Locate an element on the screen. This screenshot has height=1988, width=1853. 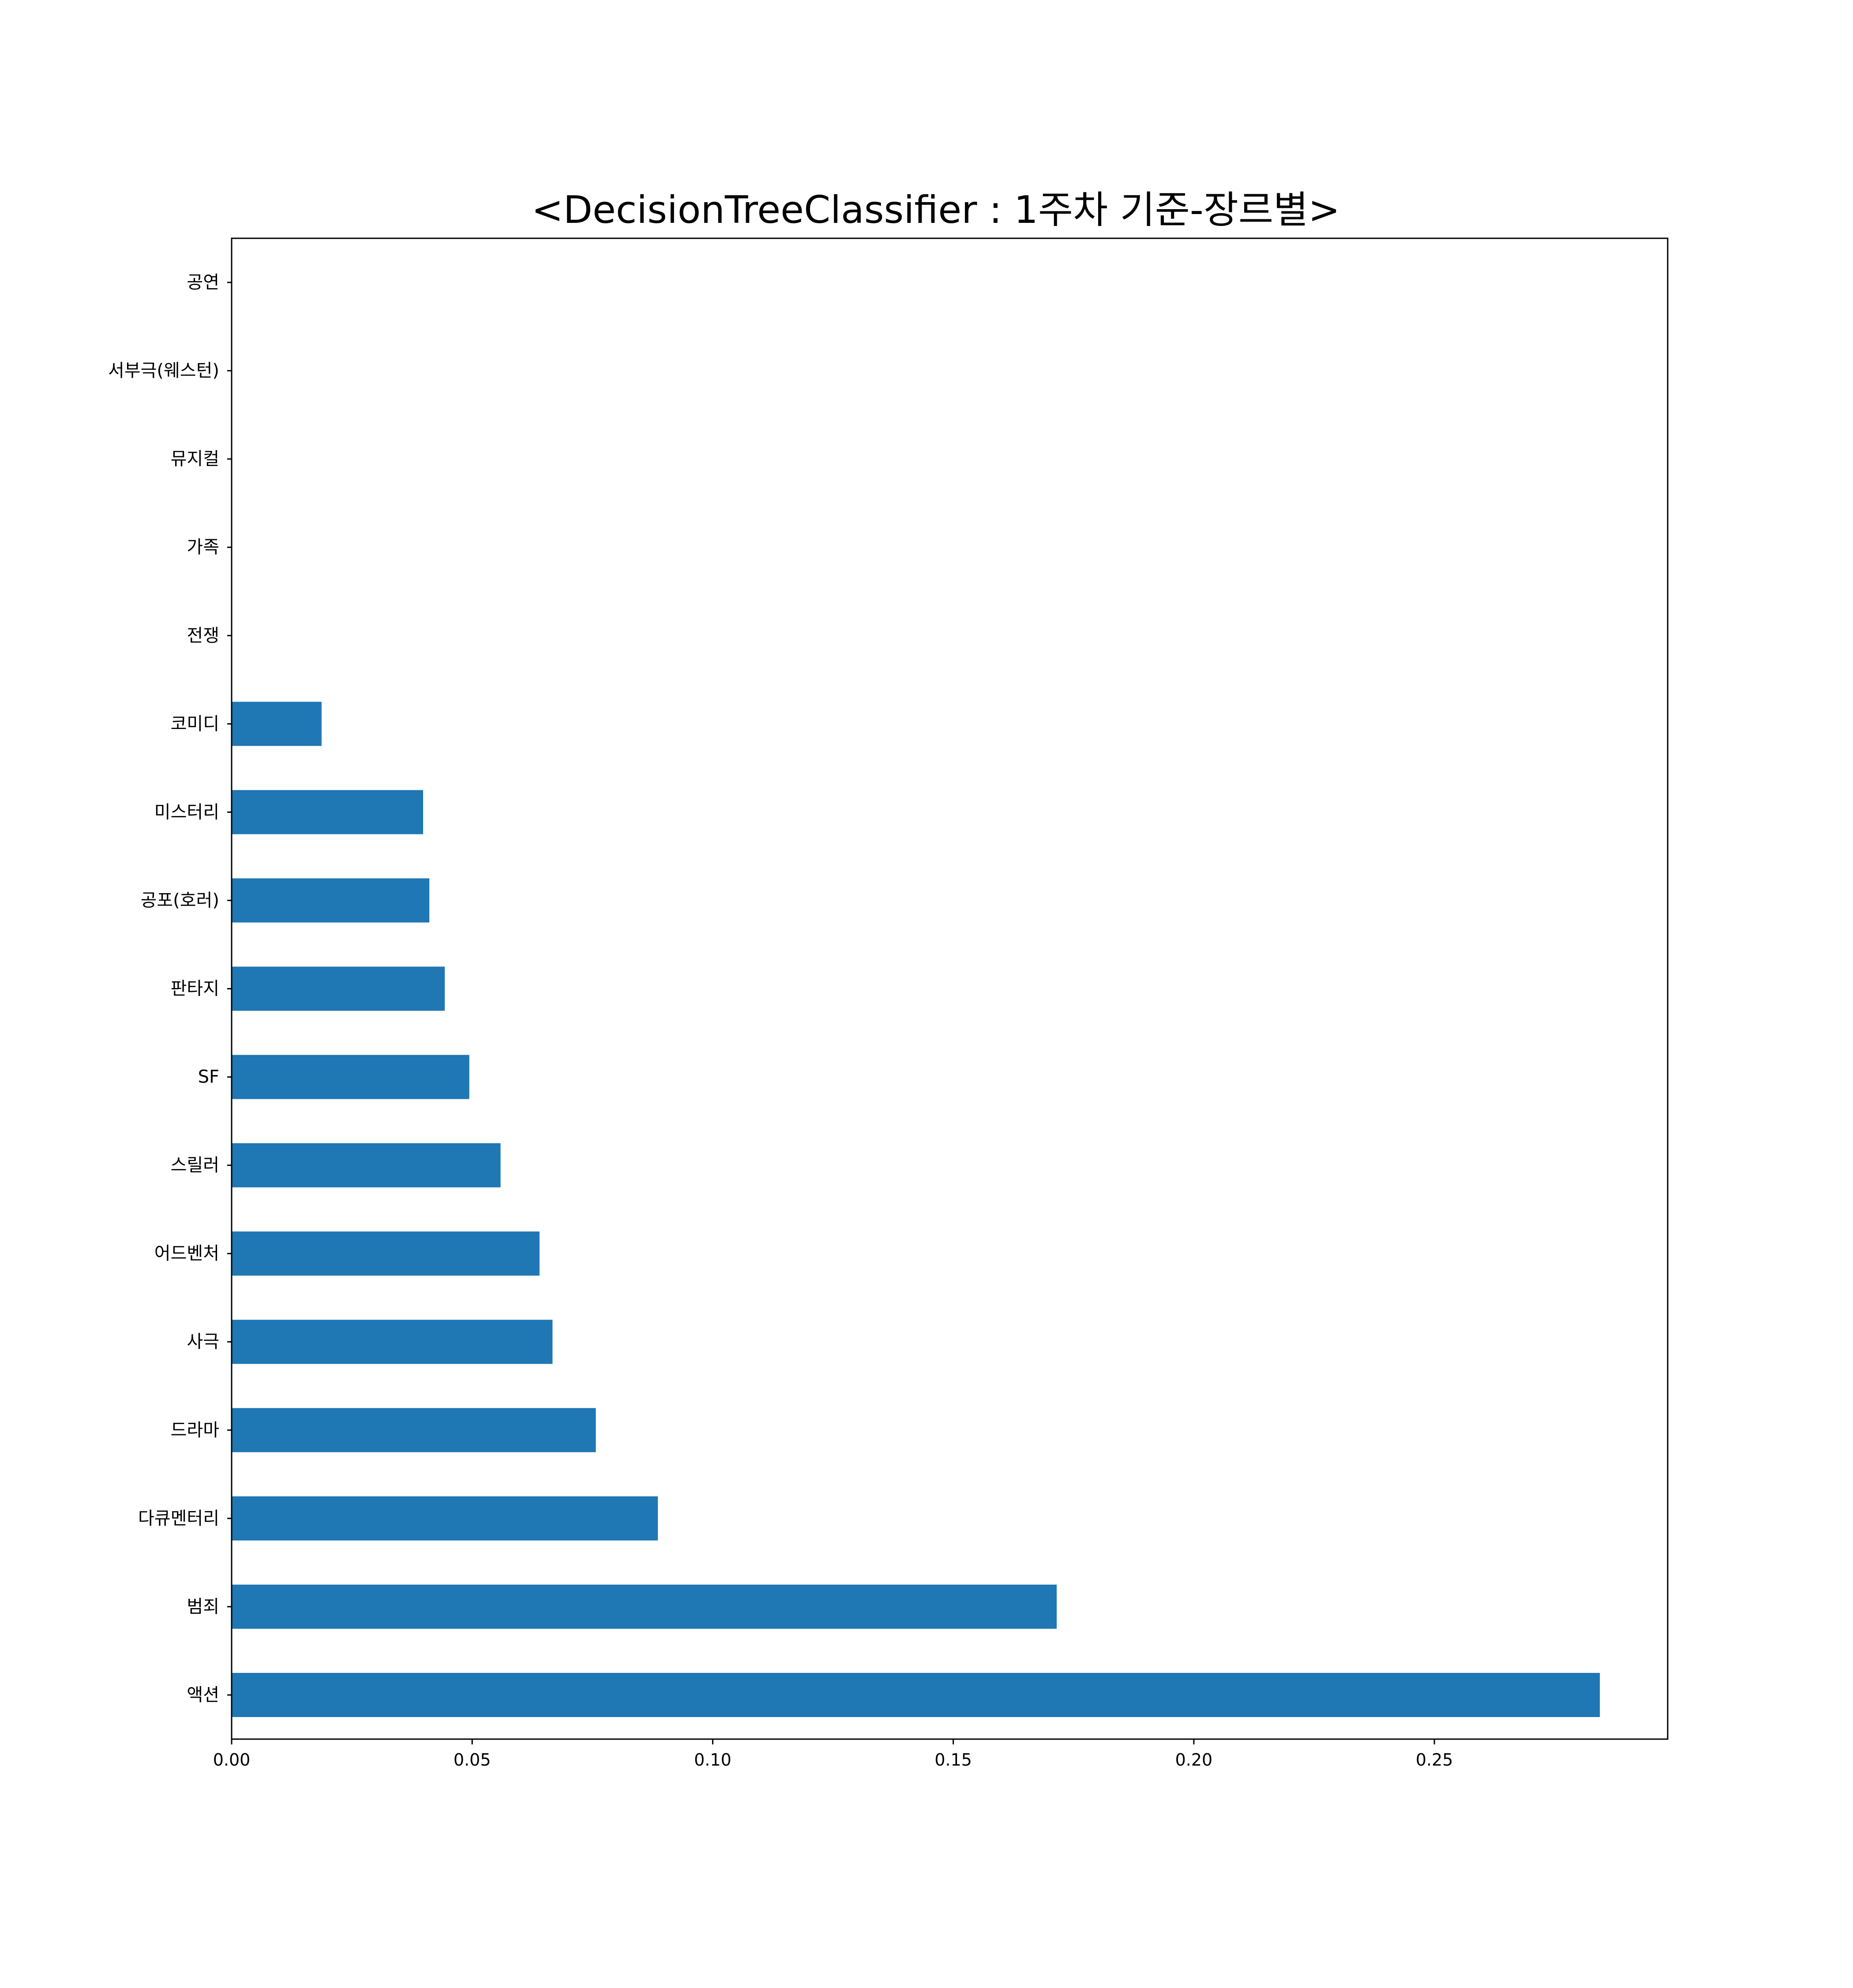
y-tick-label: 코미디 is located at coordinates (195, 724).